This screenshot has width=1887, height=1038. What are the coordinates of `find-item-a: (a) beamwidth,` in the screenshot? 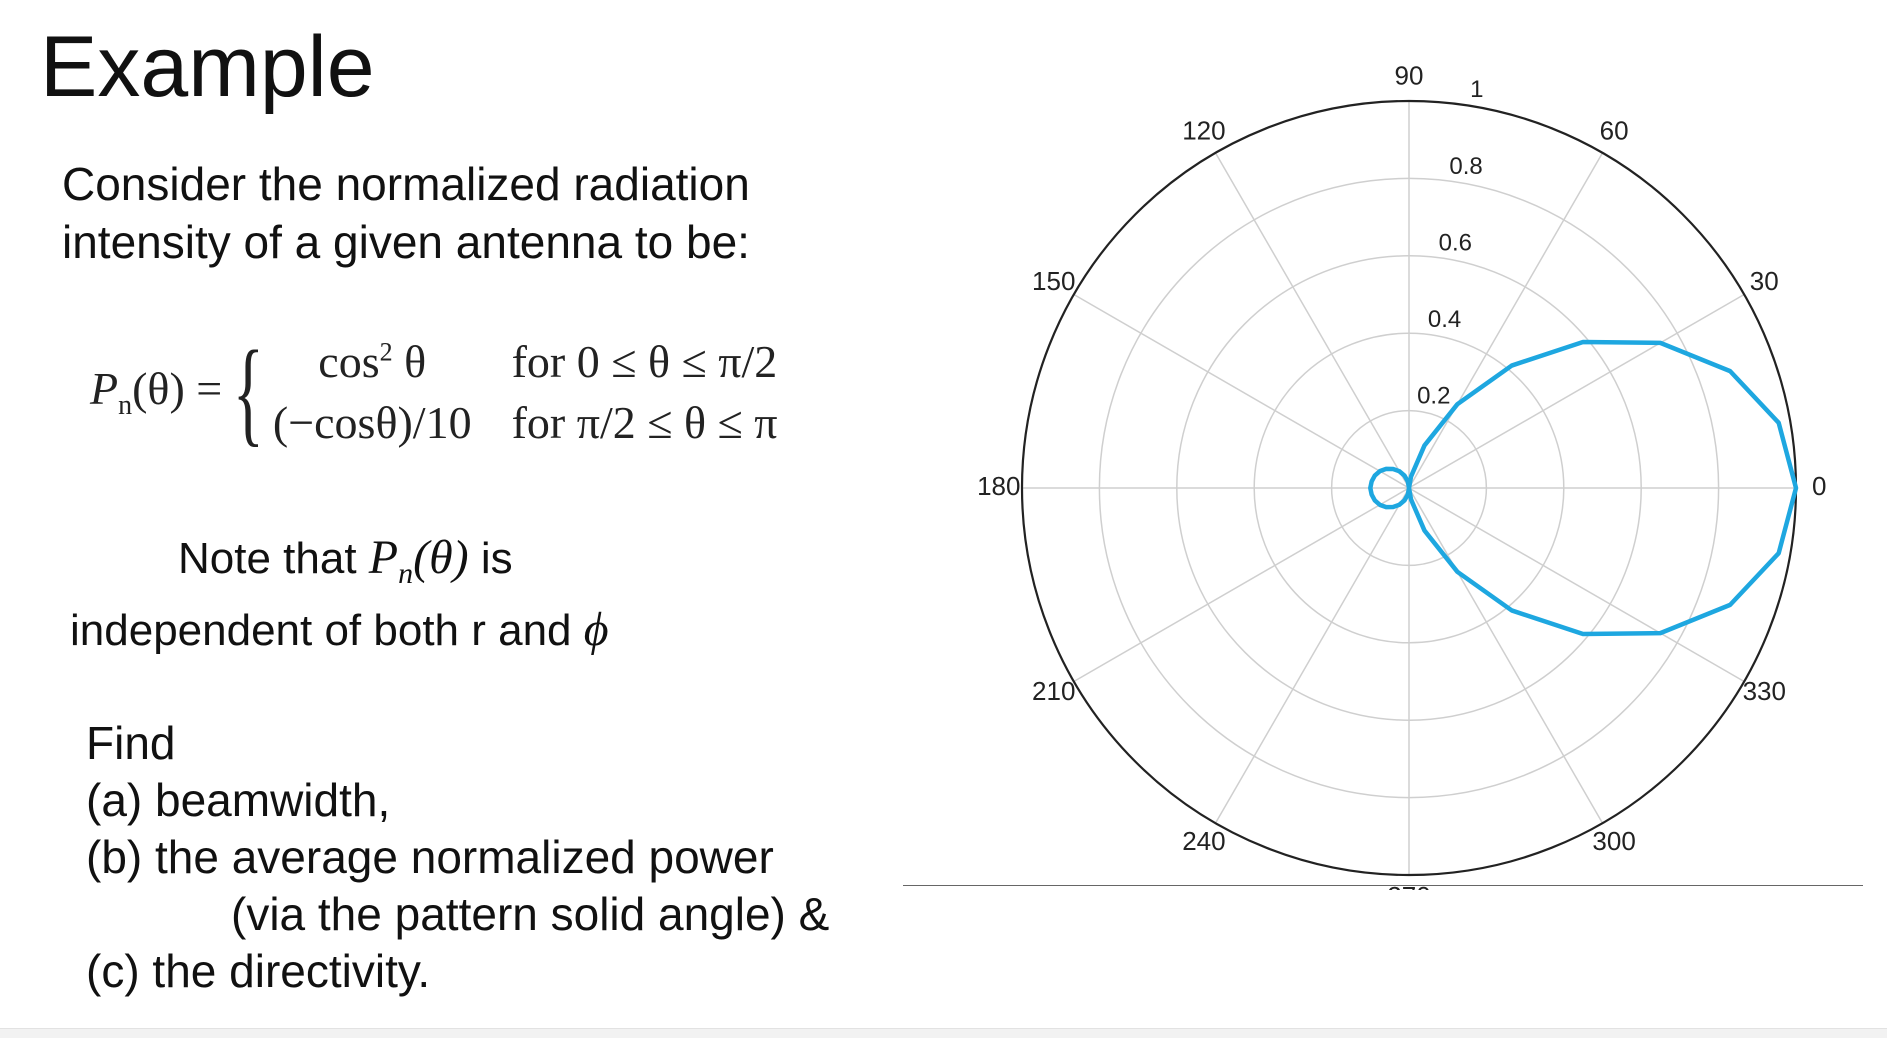 It's located at (238, 800).